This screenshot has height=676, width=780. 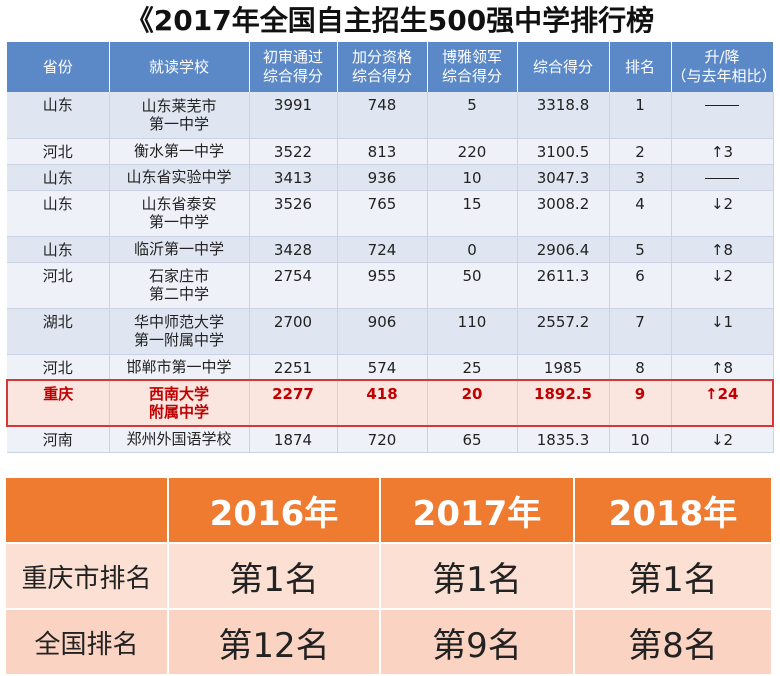 What do you see at coordinates (472, 67) in the screenshot?
I see `header-cell: 博雅领军 综合得分` at bounding box center [472, 67].